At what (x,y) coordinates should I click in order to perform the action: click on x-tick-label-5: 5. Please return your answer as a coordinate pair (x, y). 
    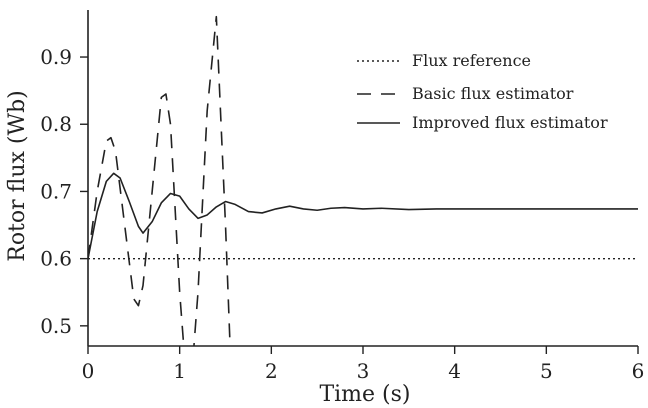
    Looking at the image, I should click on (546, 371).